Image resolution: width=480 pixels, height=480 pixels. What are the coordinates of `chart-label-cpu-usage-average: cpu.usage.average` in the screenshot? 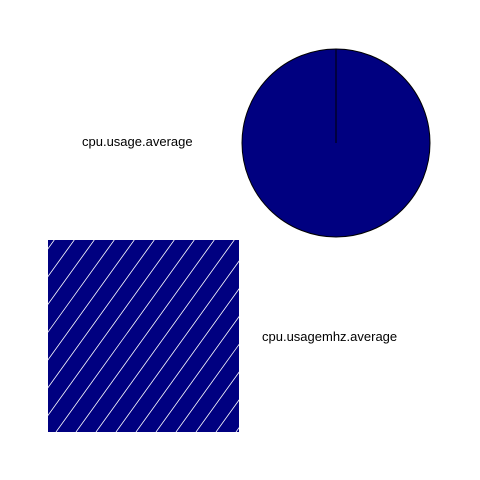 It's located at (137, 141).